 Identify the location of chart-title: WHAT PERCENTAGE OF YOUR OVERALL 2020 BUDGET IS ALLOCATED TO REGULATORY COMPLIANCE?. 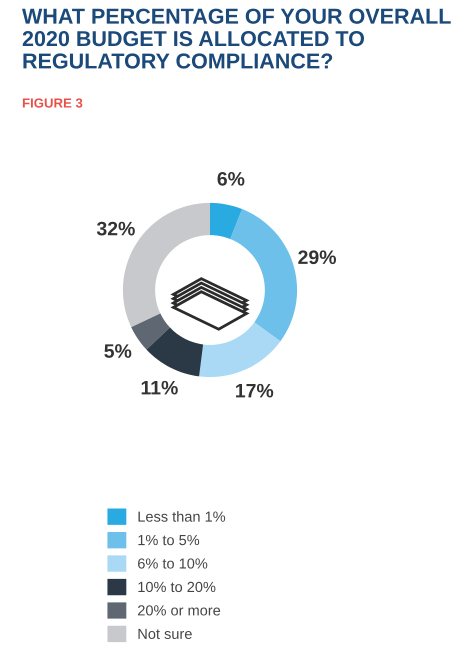
(236, 38).